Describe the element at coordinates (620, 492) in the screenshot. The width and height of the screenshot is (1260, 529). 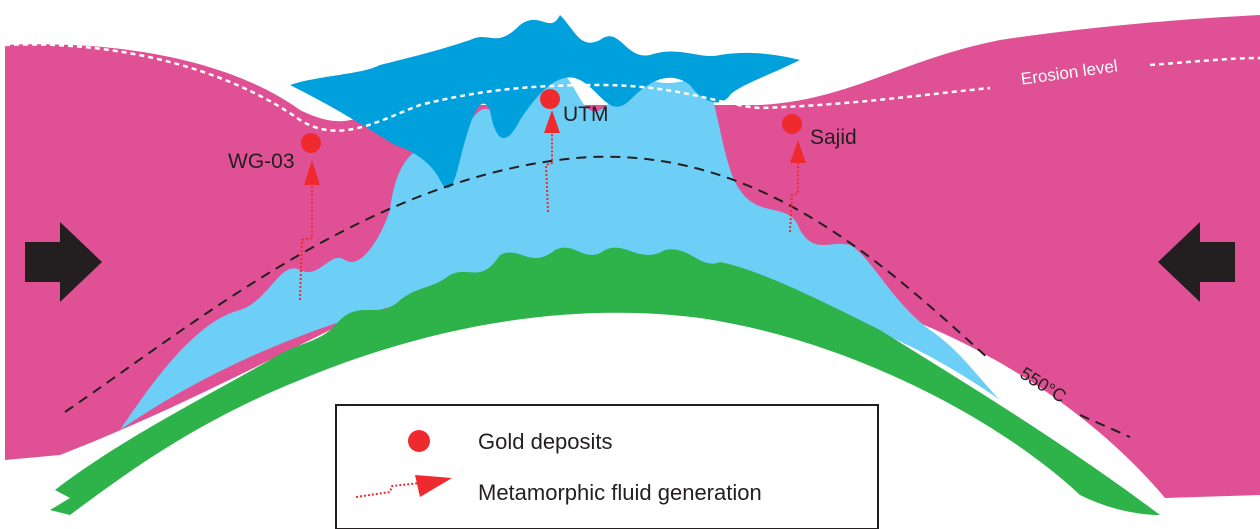
I see `legend-text: Metamorphic fluid generation` at that location.